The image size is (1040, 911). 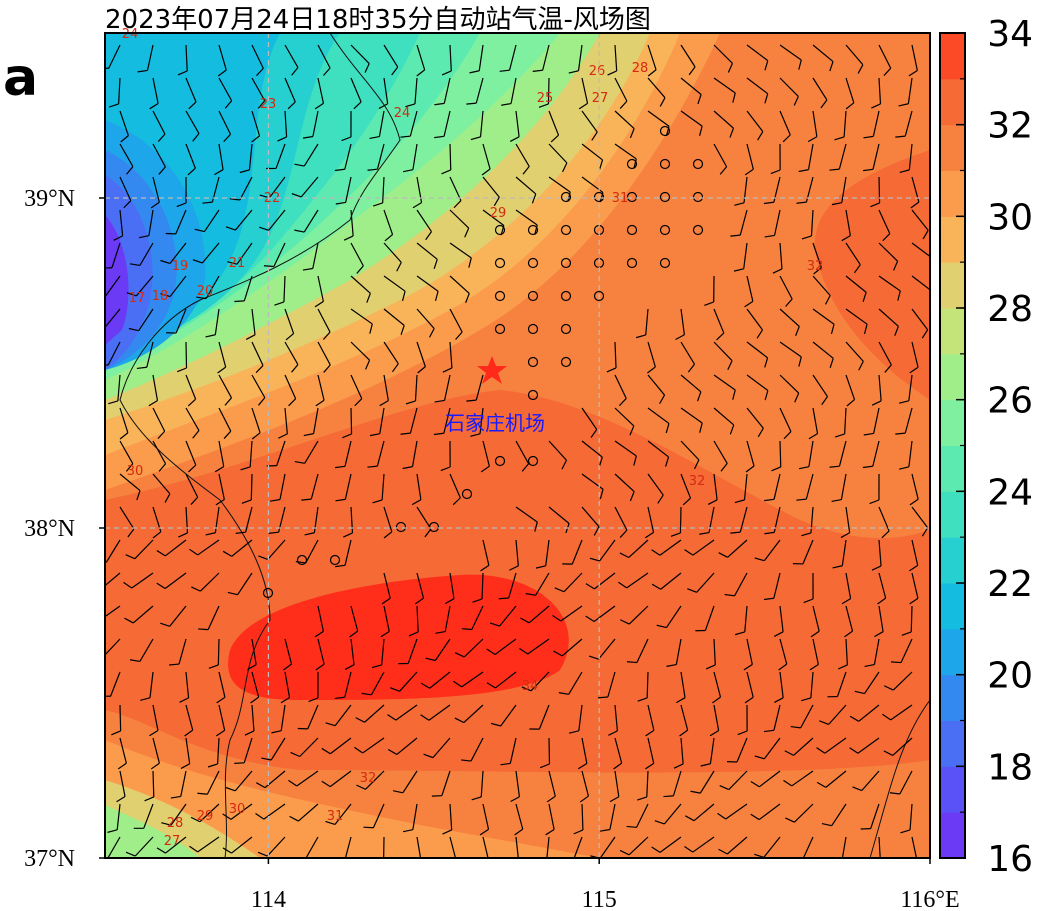 I want to click on x-tick-label: 115, so click(x=599, y=899).